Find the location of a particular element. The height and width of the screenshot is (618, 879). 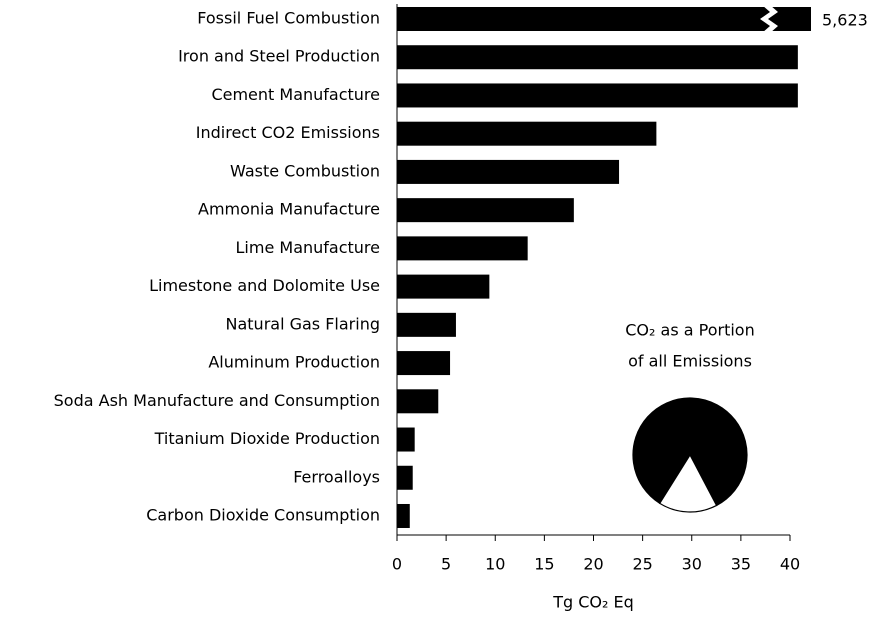

category-label: Waste Combustion is located at coordinates (305, 170).